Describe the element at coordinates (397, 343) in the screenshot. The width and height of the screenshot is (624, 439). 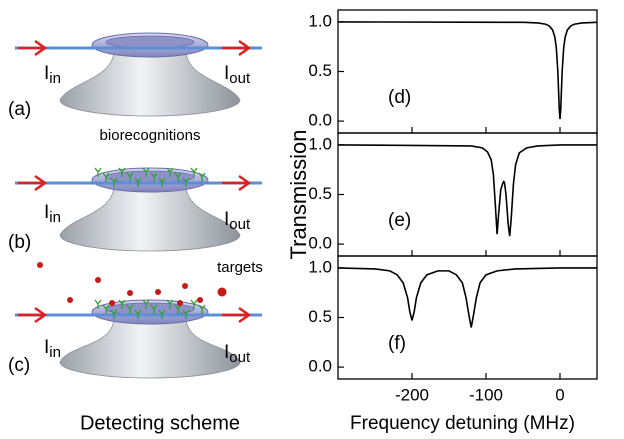
I see `panel-label: (f)` at that location.